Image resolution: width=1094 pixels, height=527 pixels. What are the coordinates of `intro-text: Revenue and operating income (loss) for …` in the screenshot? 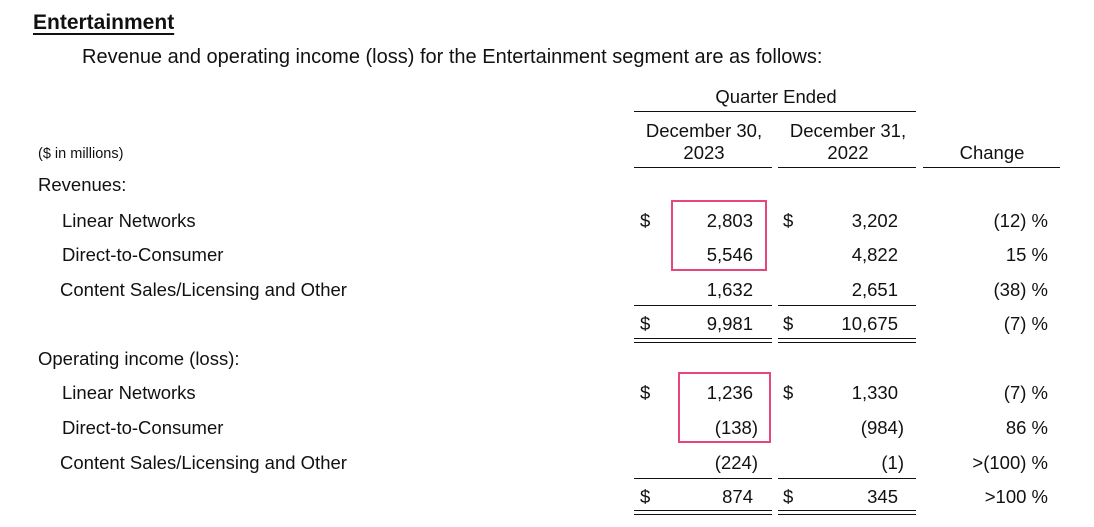 It's located at (452, 57).